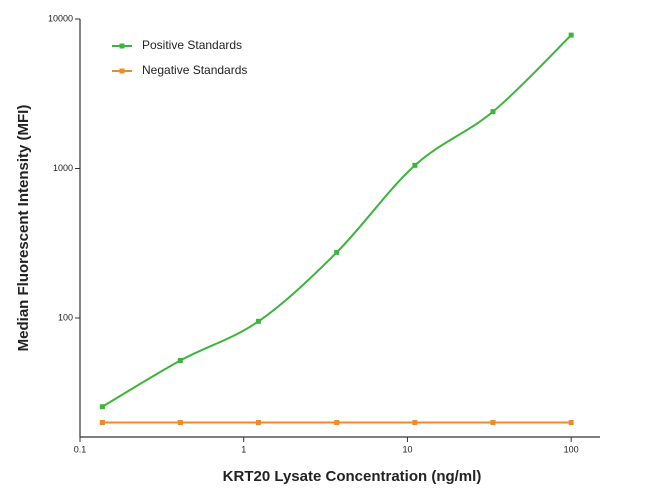 The height and width of the screenshot is (502, 650). I want to click on y-axis-label: Median Fluorescent Intensity (MFI), so click(23, 228).